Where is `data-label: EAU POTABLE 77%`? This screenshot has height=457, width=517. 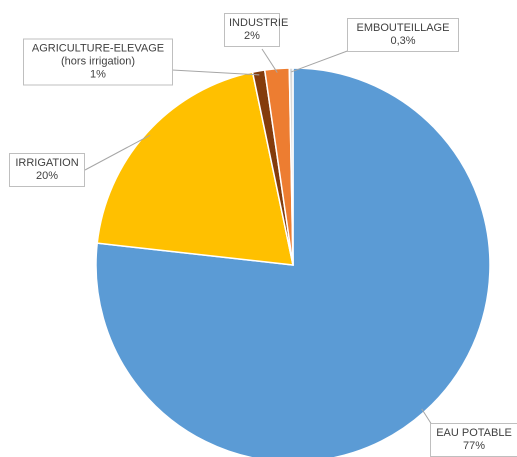 data-label: EAU POTABLE 77% is located at coordinates (473, 440).